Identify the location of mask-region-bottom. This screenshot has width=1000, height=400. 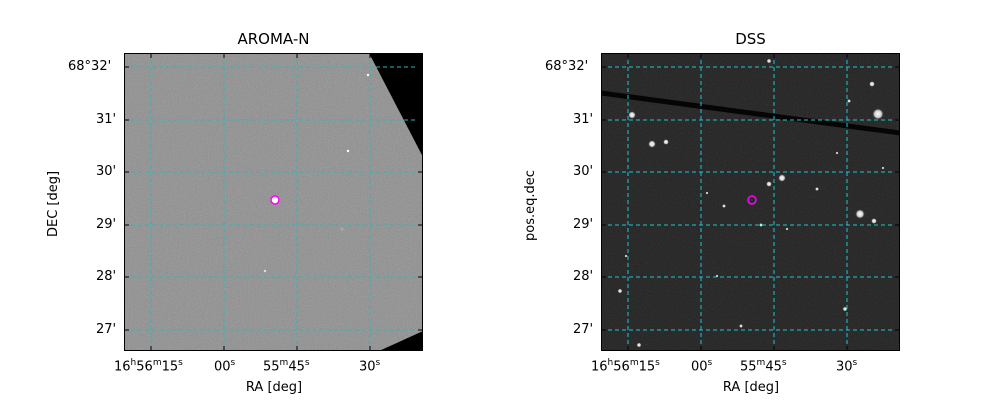
(401, 340).